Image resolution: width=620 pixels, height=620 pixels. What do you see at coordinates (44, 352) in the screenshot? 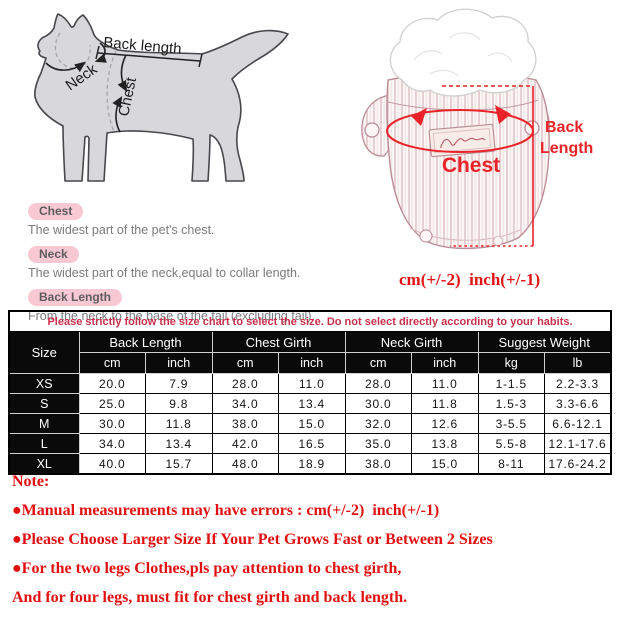
I see `col-header-size: Size` at bounding box center [44, 352].